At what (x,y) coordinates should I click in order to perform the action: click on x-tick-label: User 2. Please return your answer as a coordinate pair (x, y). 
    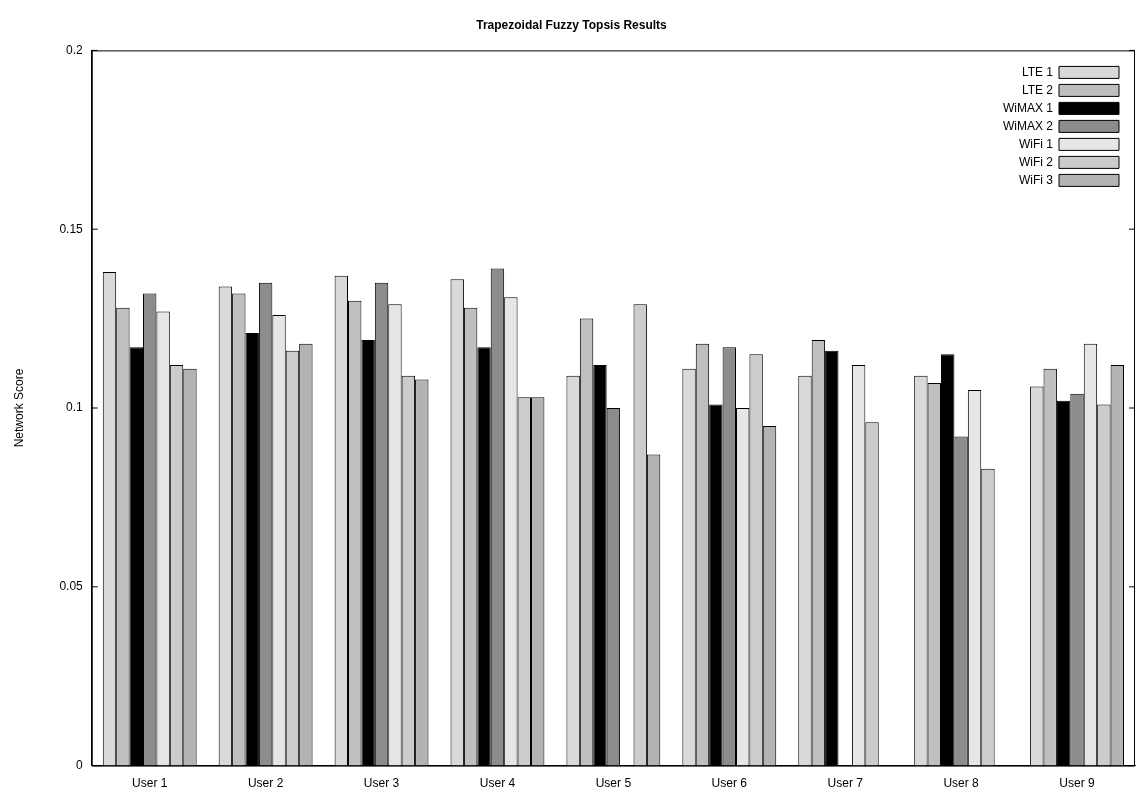
    Looking at the image, I should click on (265, 783).